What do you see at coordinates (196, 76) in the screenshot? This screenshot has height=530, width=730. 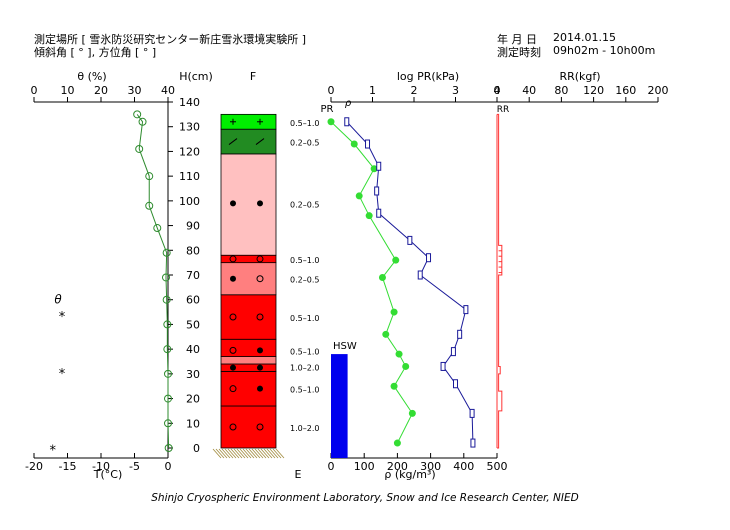 I see `height-axis-title: H(cm)` at bounding box center [196, 76].